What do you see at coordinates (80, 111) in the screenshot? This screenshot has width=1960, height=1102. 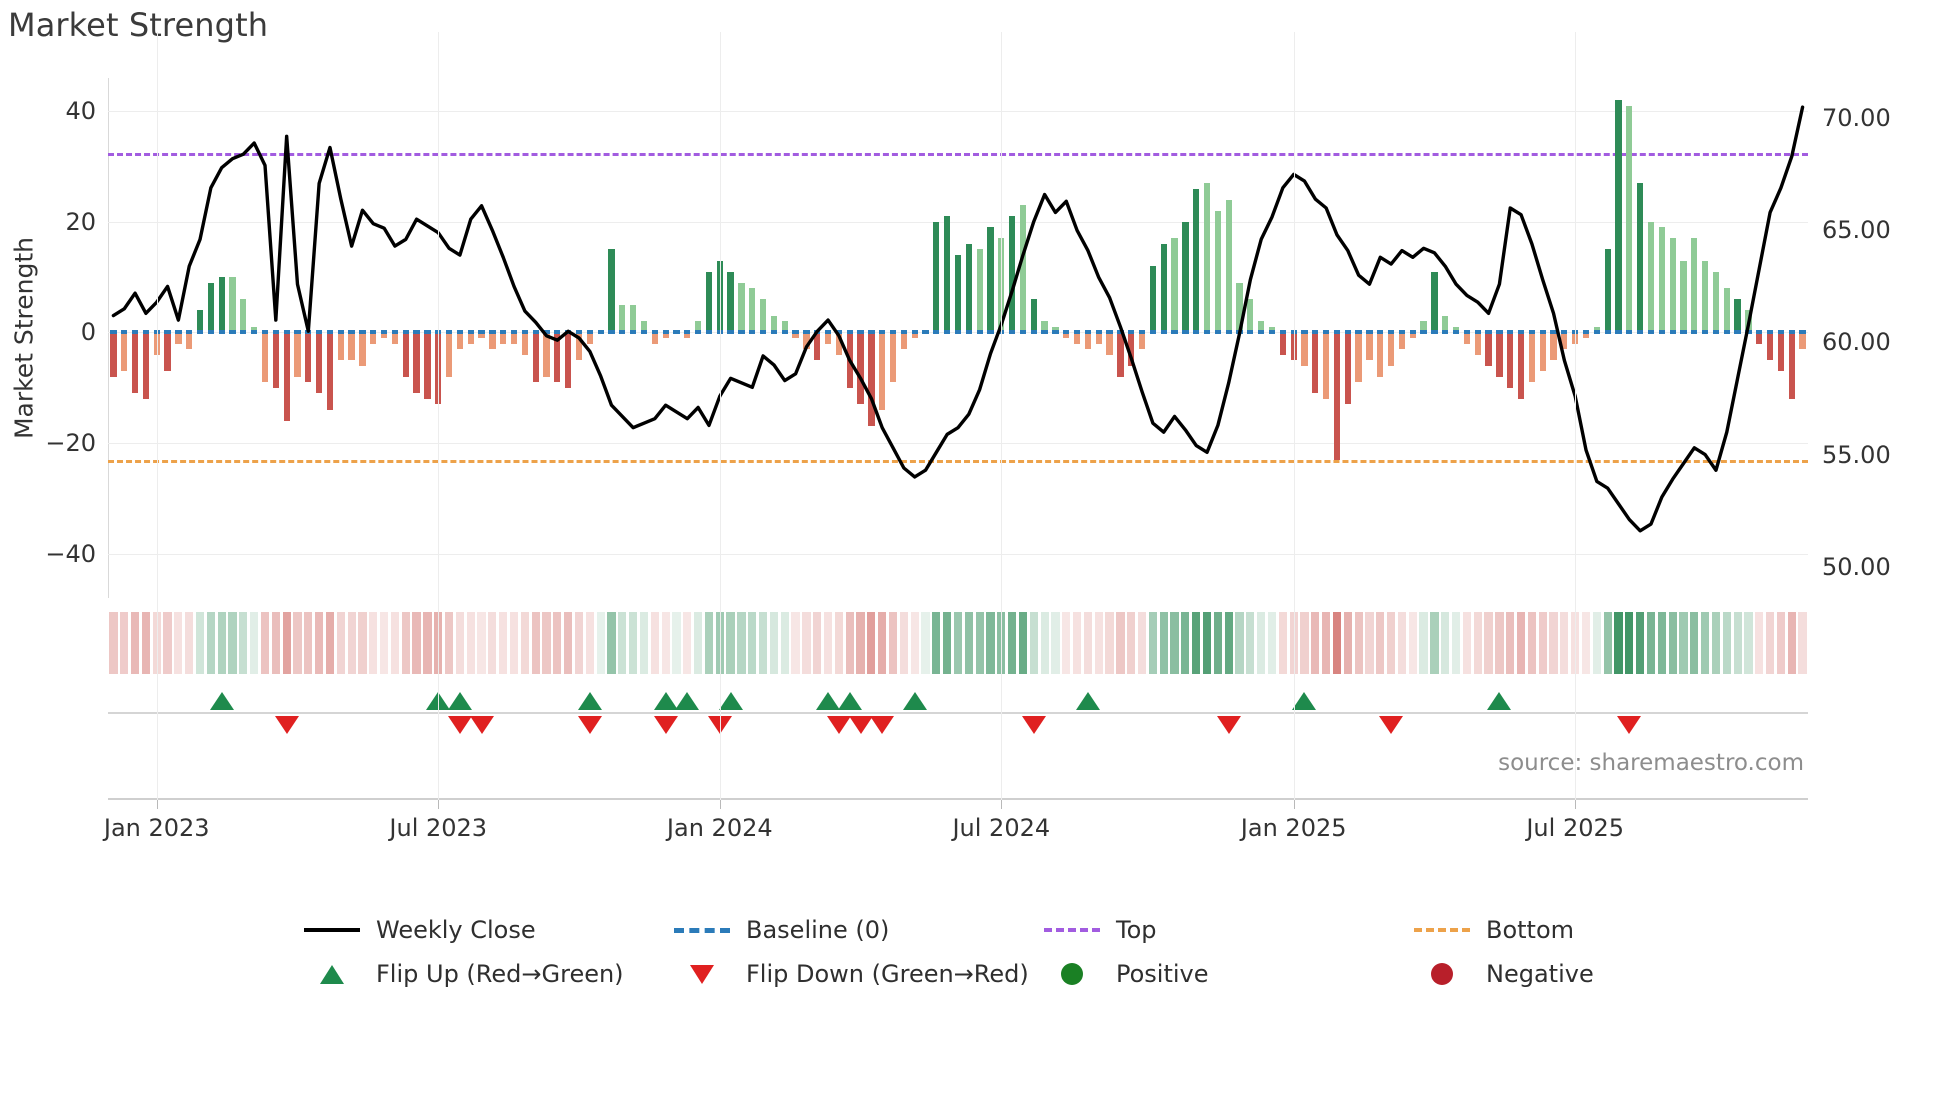 I see `left-tick-label: 40` at bounding box center [80, 111].